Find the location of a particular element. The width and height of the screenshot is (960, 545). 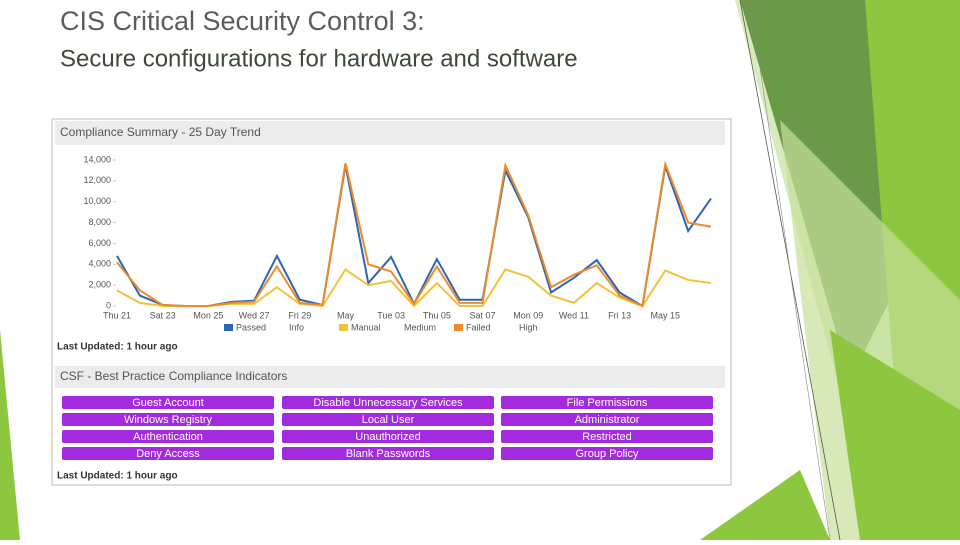

indicator-label: File Permissions is located at coordinates (607, 403).